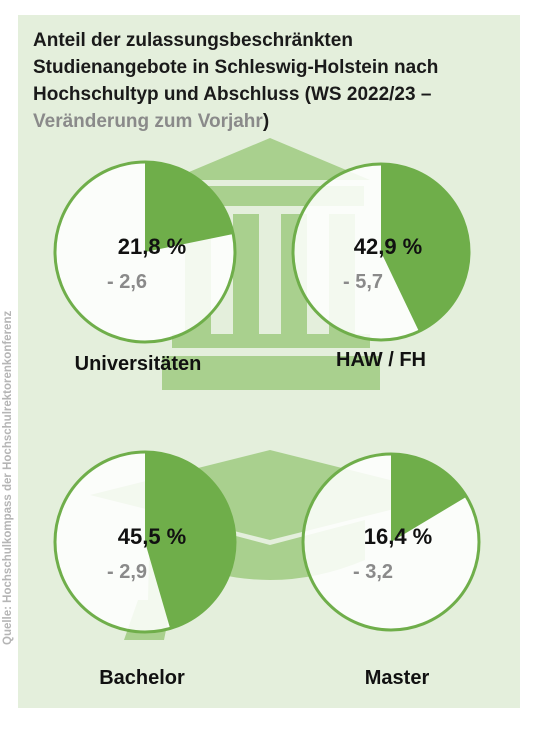 The image size is (540, 729). I want to click on category-label-master: Master, so click(397, 678).